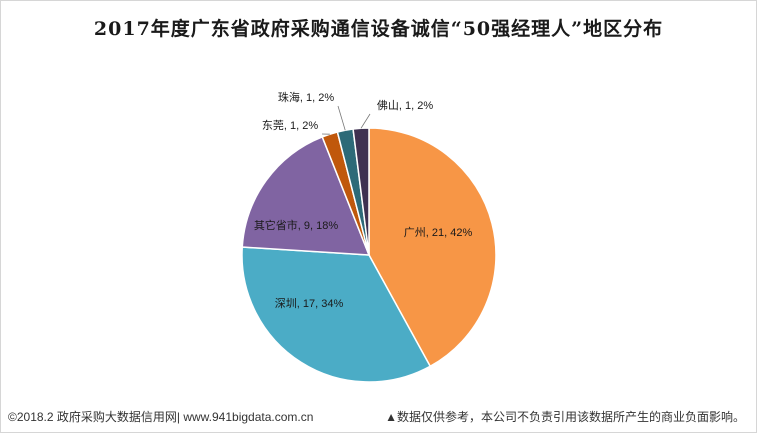  I want to click on data-label-0: 广州, 21, 42%, so click(438, 232).